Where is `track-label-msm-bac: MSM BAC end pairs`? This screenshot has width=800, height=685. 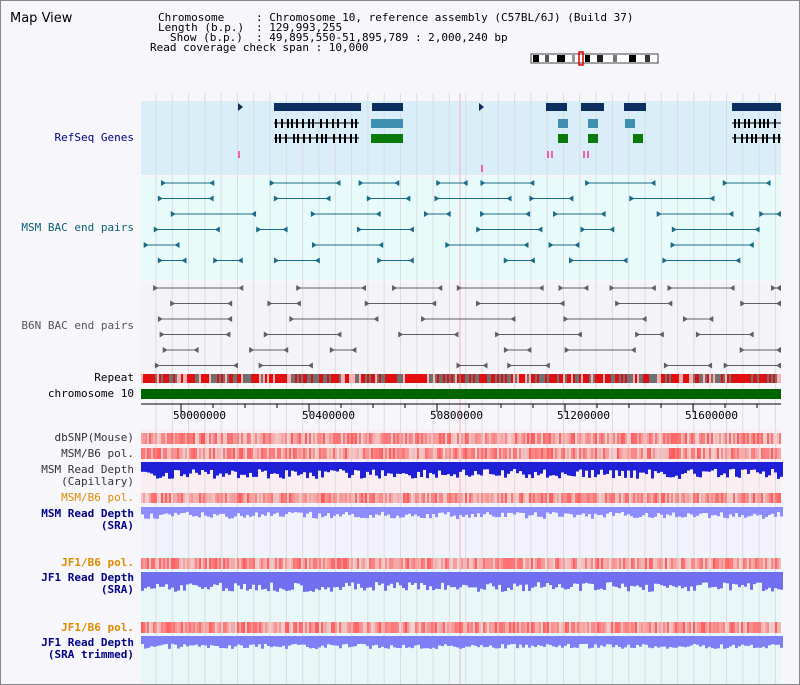 track-label-msm-bac: MSM BAC end pairs is located at coordinates (77, 227).